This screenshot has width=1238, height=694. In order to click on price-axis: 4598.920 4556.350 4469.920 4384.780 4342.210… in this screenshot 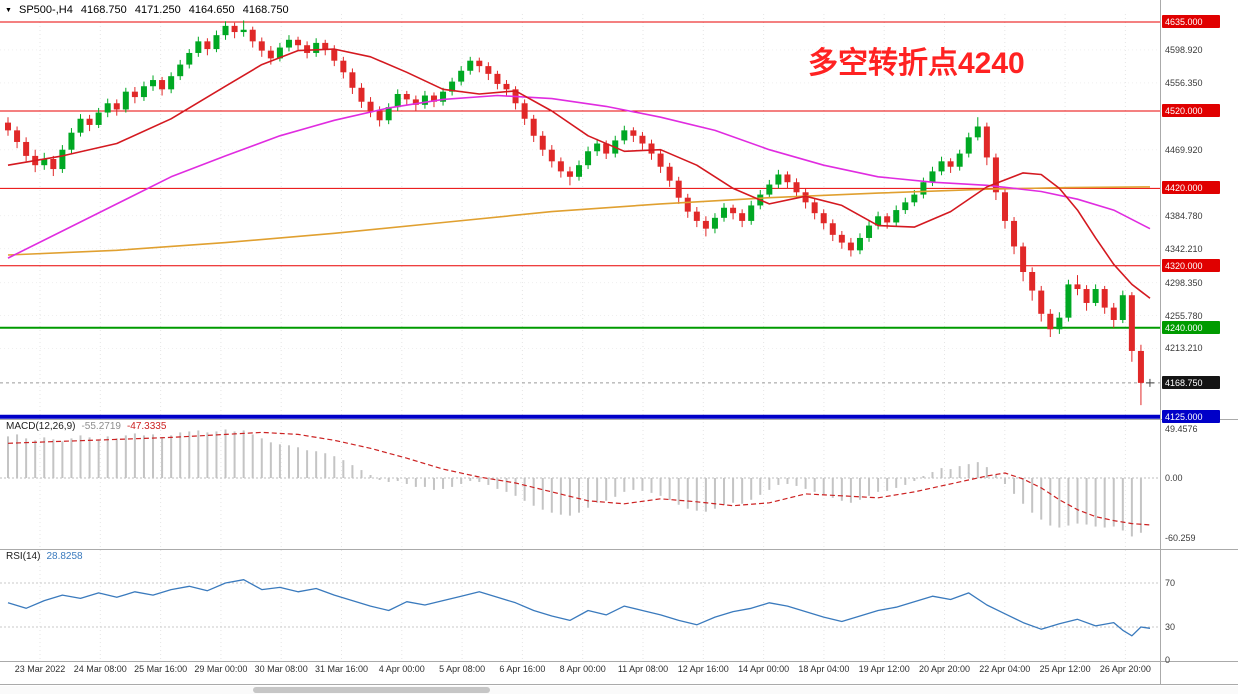, I will do `click(1199, 347)`.